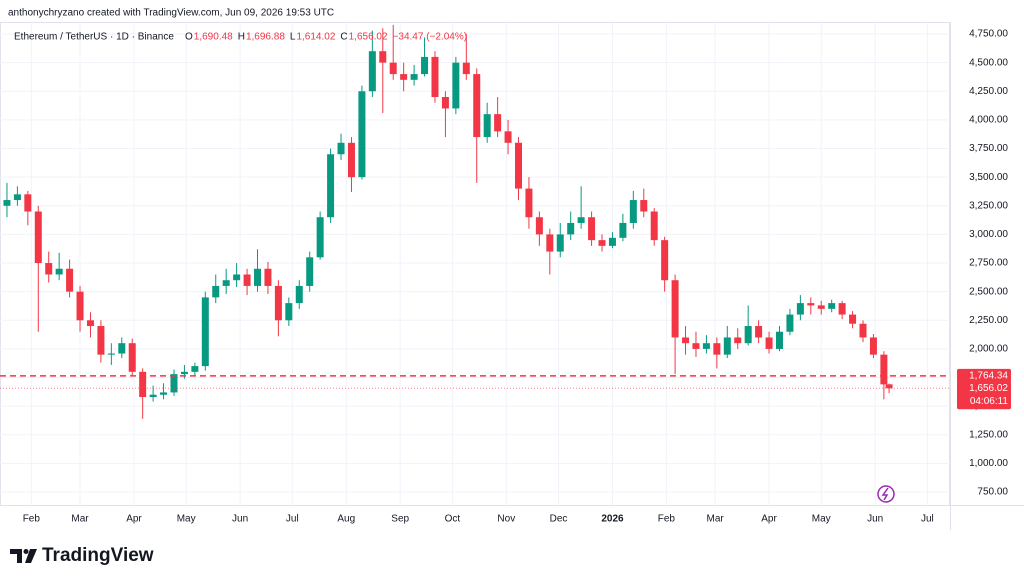 Image resolution: width=1024 pixels, height=587 pixels. I want to click on ohlc-value: 1,696.88, so click(265, 37).